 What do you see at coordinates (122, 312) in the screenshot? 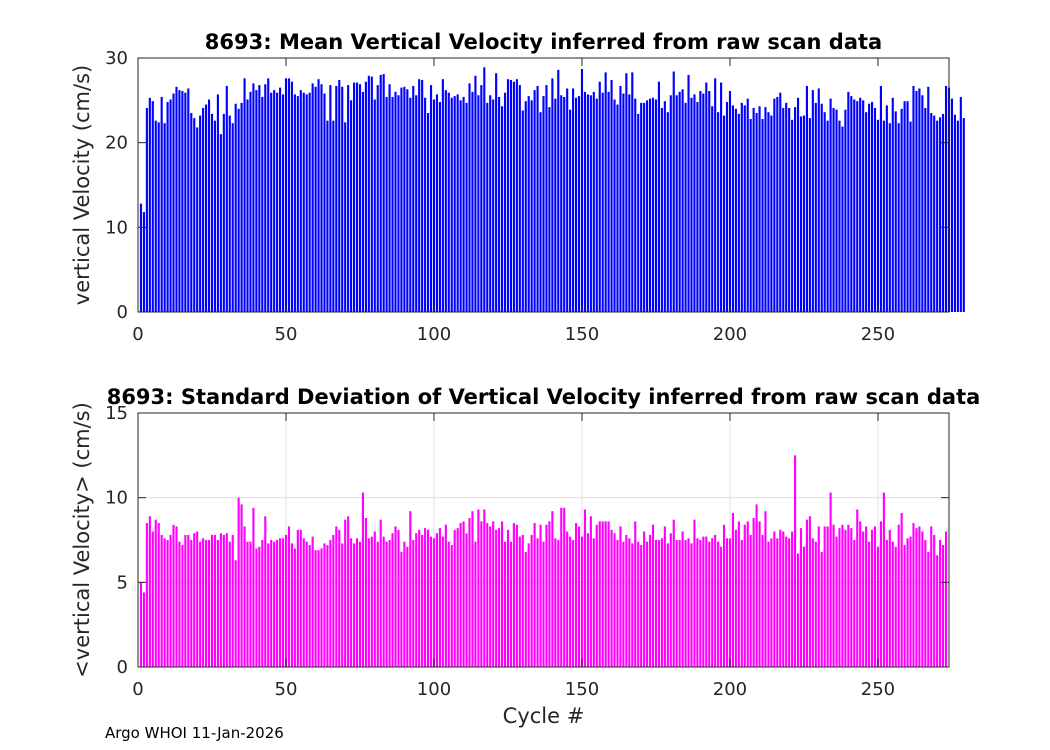
I see `y-tick-label: 0` at bounding box center [122, 312].